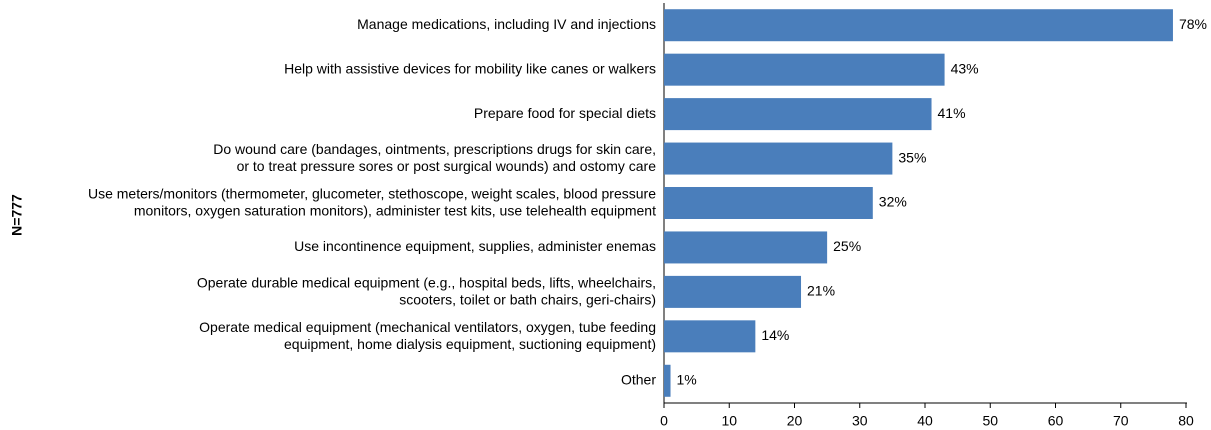 The height and width of the screenshot is (430, 1211). I want to click on value-label: 41%, so click(952, 113).